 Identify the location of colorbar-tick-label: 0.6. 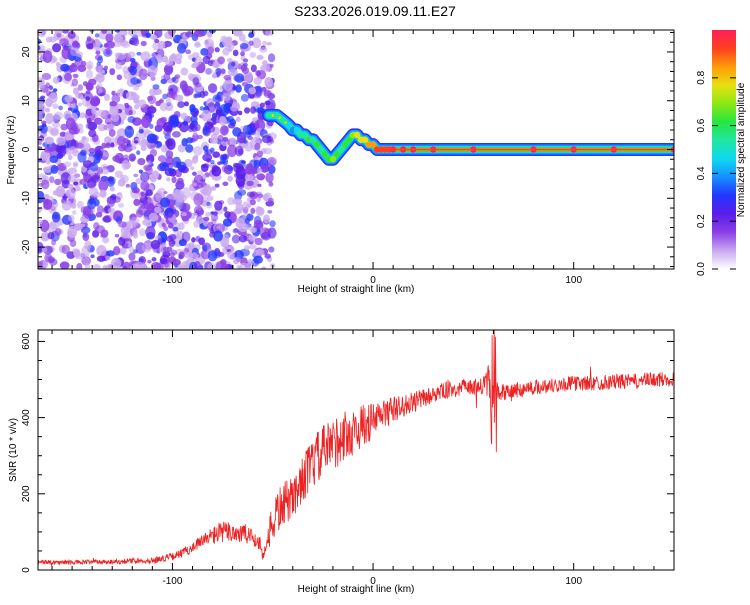
(701, 125).